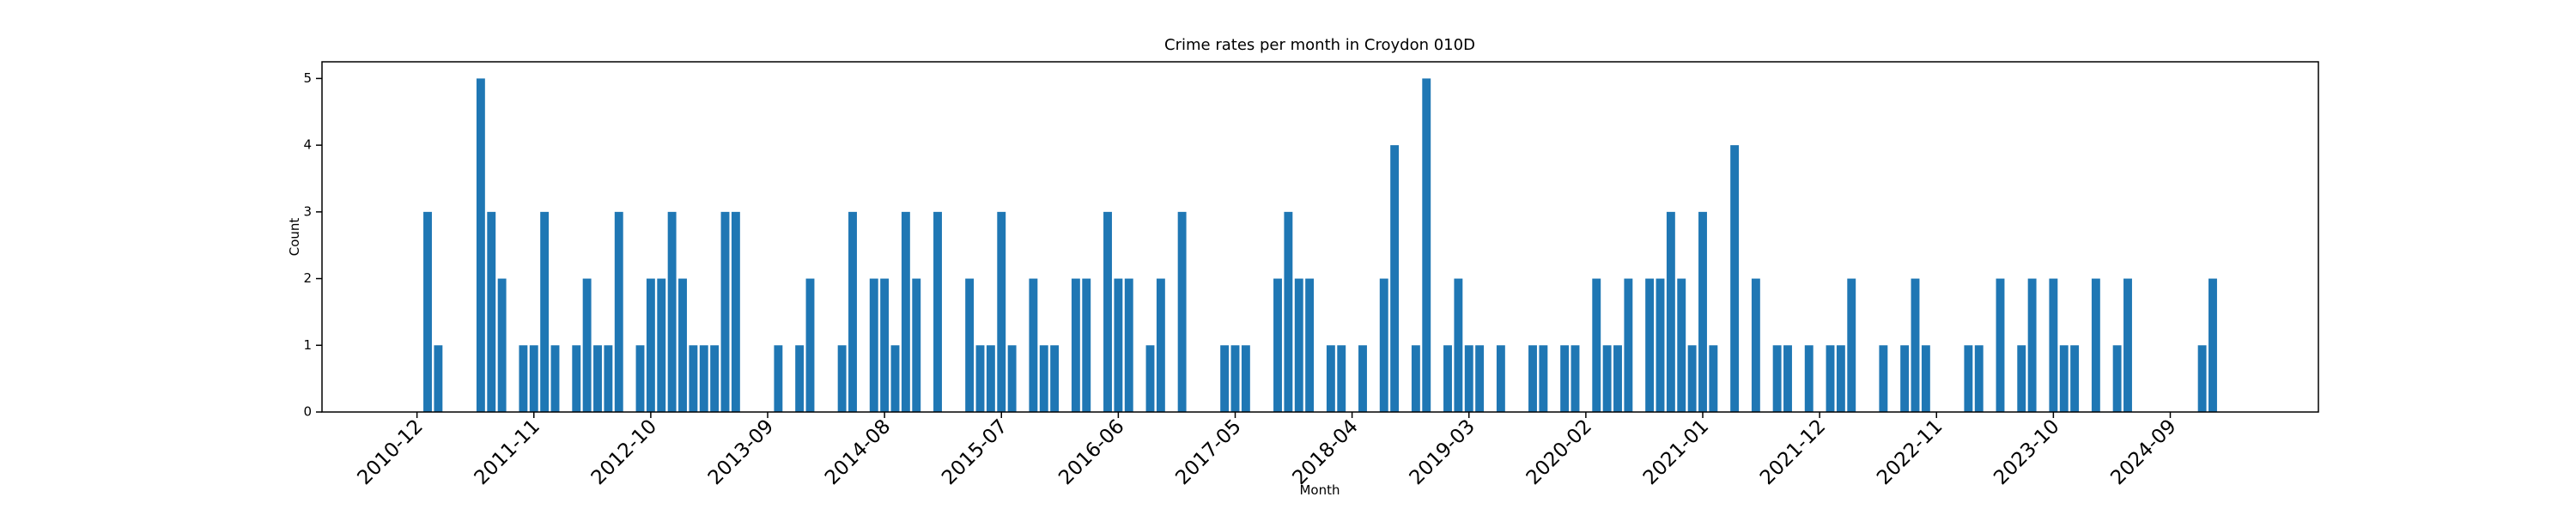 Image resolution: width=2576 pixels, height=515 pixels. I want to click on x-tick-label: 2023-10, so click(2026, 452).